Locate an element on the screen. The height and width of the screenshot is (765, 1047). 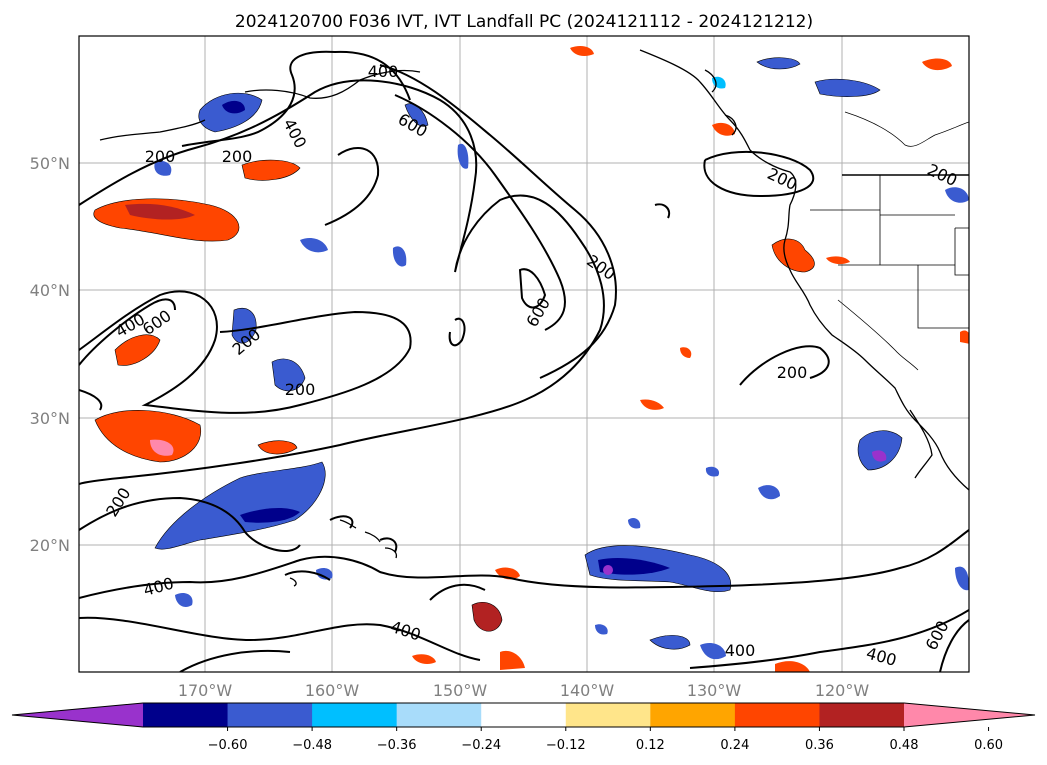
lon-label-150w: 150°W is located at coordinates (460, 690).